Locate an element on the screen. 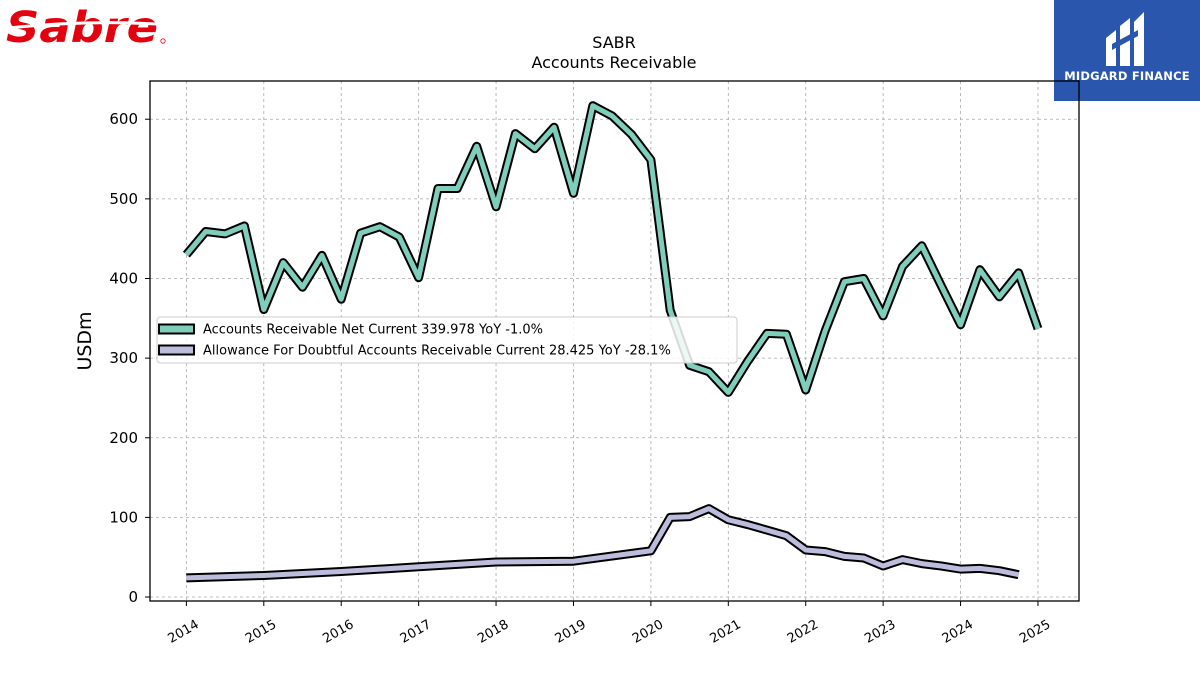 Image resolution: width=1200 pixels, height=675 pixels. y-tick-label: 100 is located at coordinates (123, 517).